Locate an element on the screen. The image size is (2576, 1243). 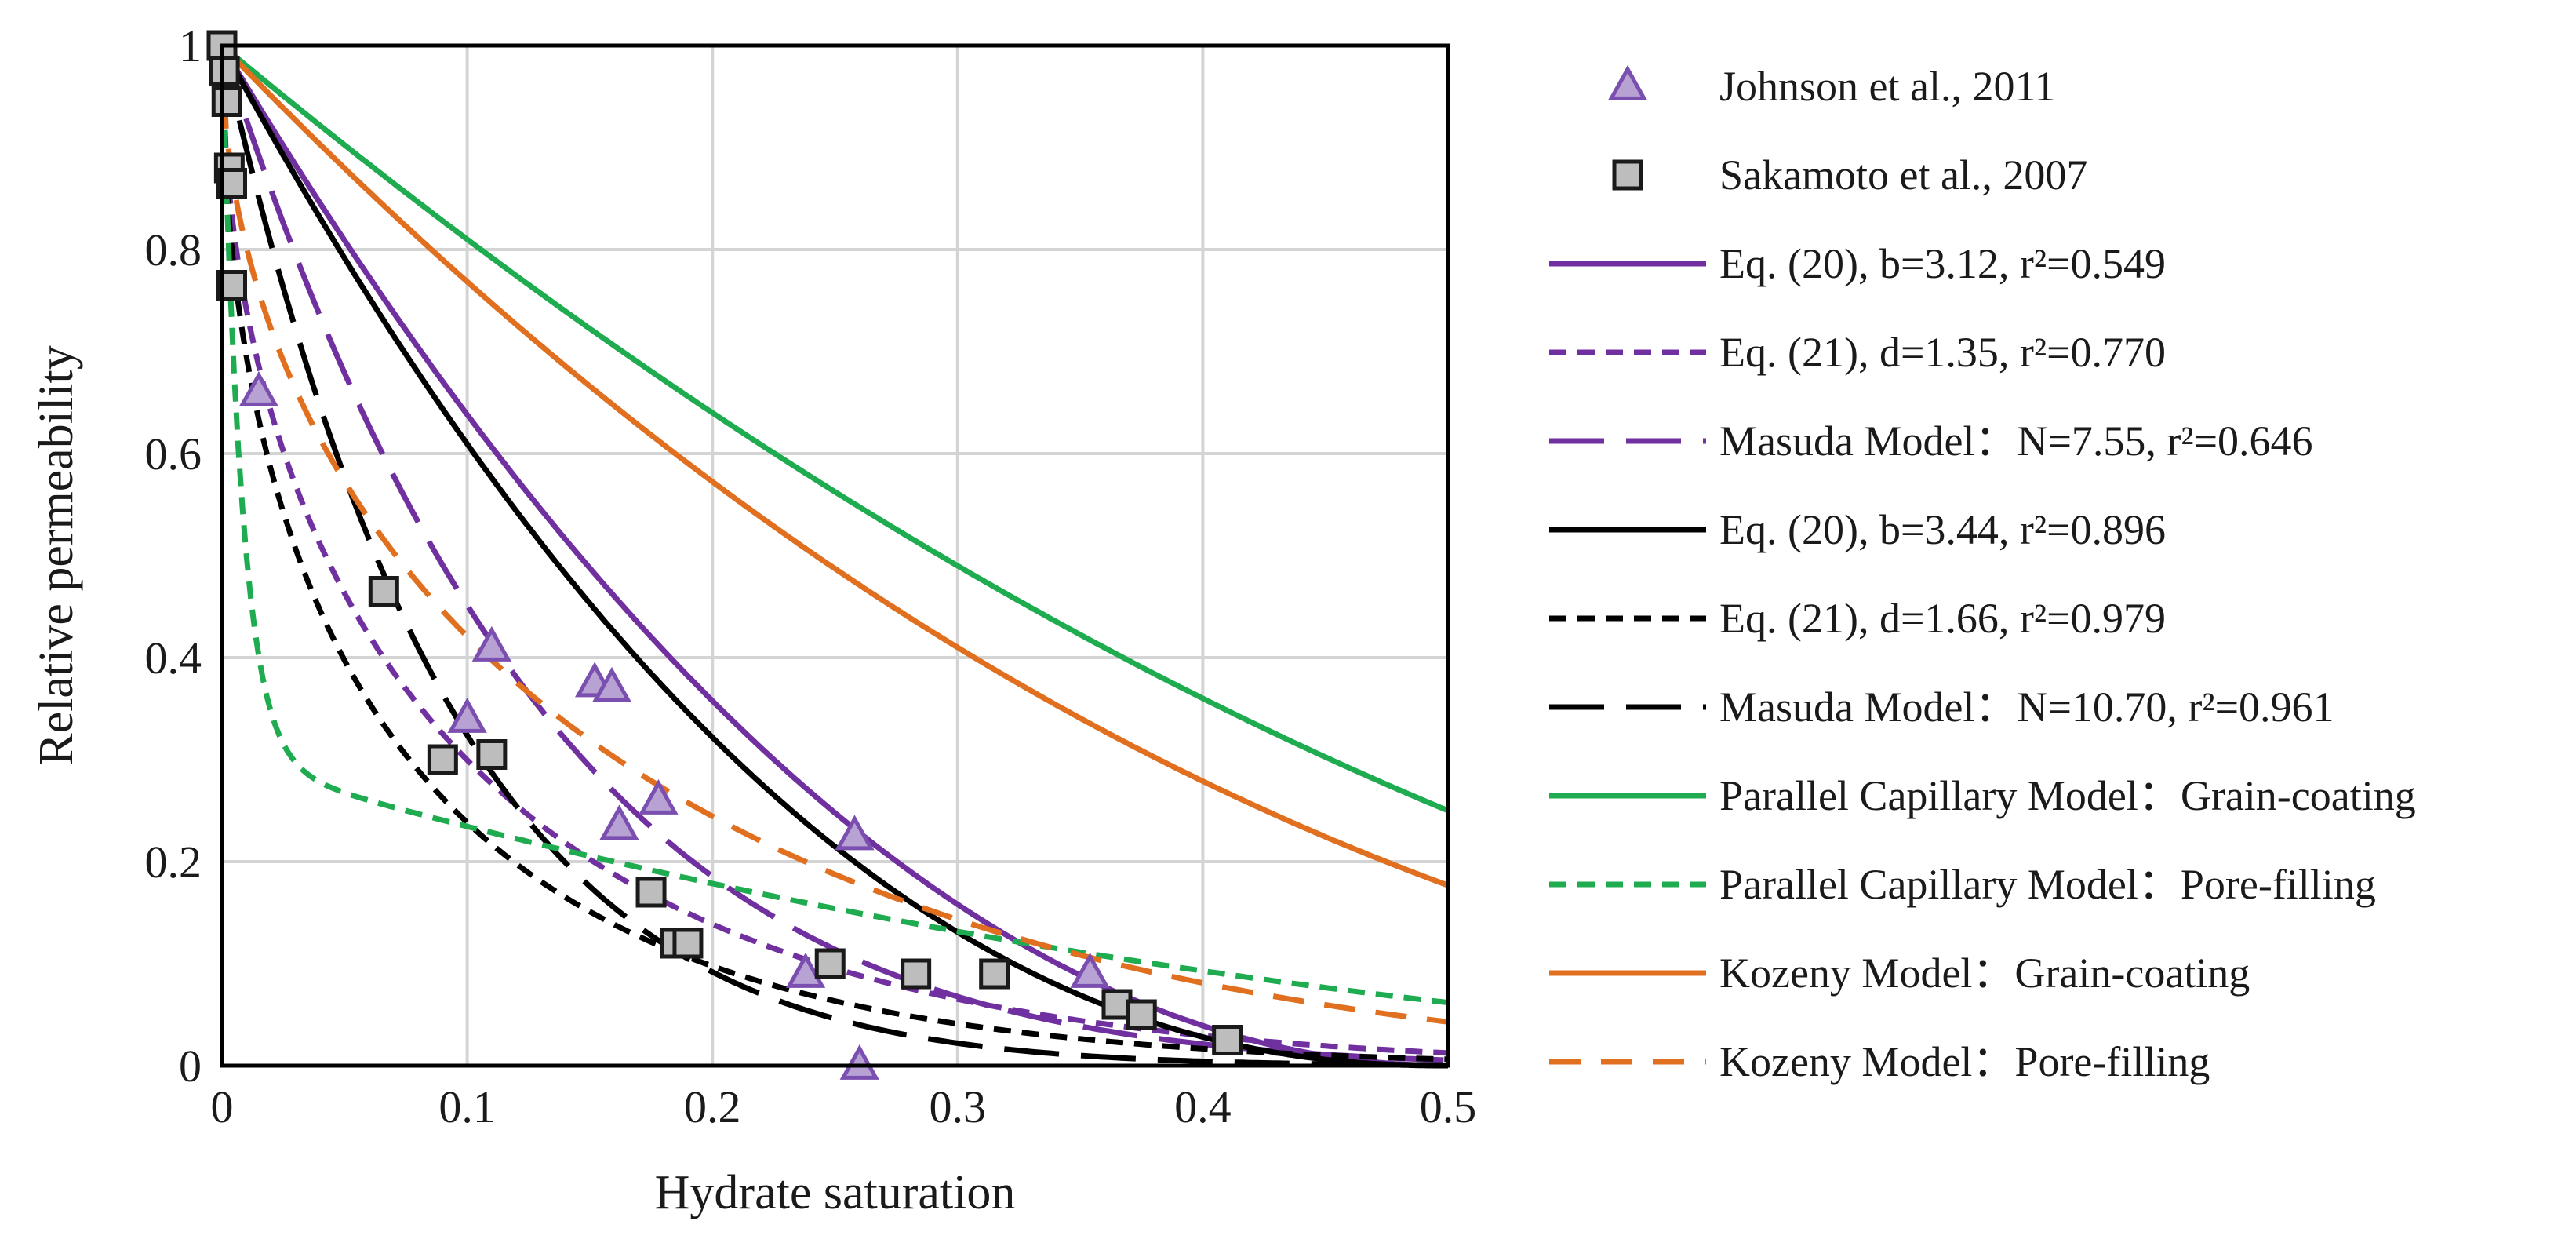
legend-label: Masuda Model：N=7.55, r²=0.646 is located at coordinates (2016, 441).